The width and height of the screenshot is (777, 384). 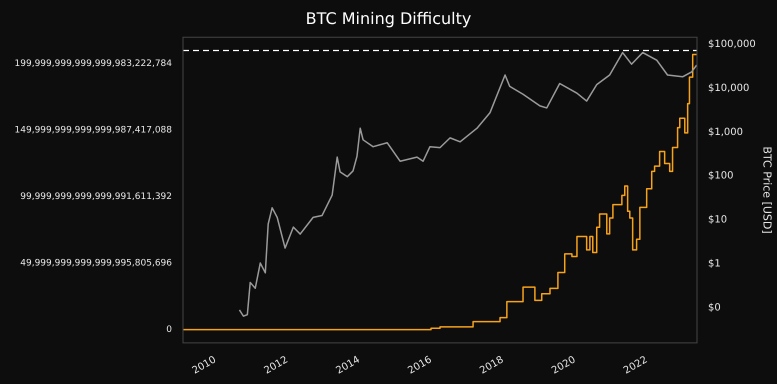 I want to click on y2-tick-label: $1,000, so click(x=725, y=132).